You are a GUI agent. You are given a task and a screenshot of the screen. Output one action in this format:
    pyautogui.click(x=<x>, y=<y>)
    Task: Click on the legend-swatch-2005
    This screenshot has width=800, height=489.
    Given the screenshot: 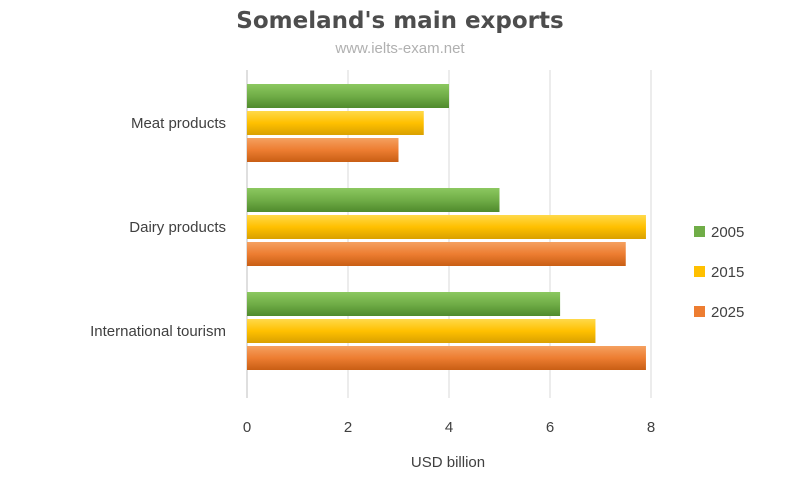 What is the action you would take?
    pyautogui.click(x=699, y=231)
    